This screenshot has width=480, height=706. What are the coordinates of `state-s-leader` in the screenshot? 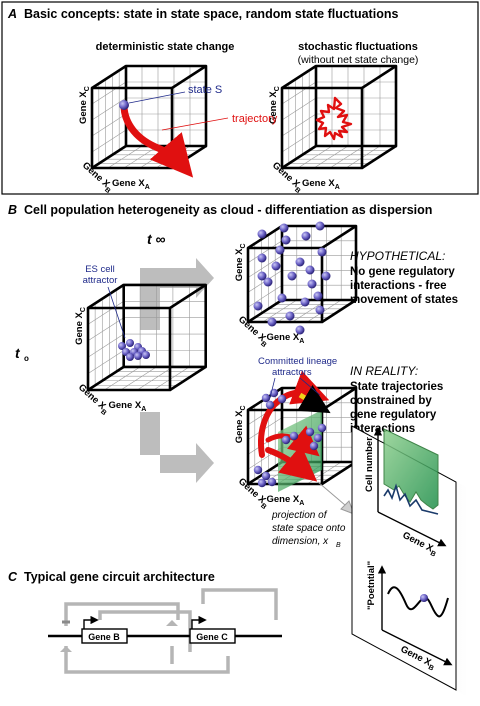 It's located at (157, 97).